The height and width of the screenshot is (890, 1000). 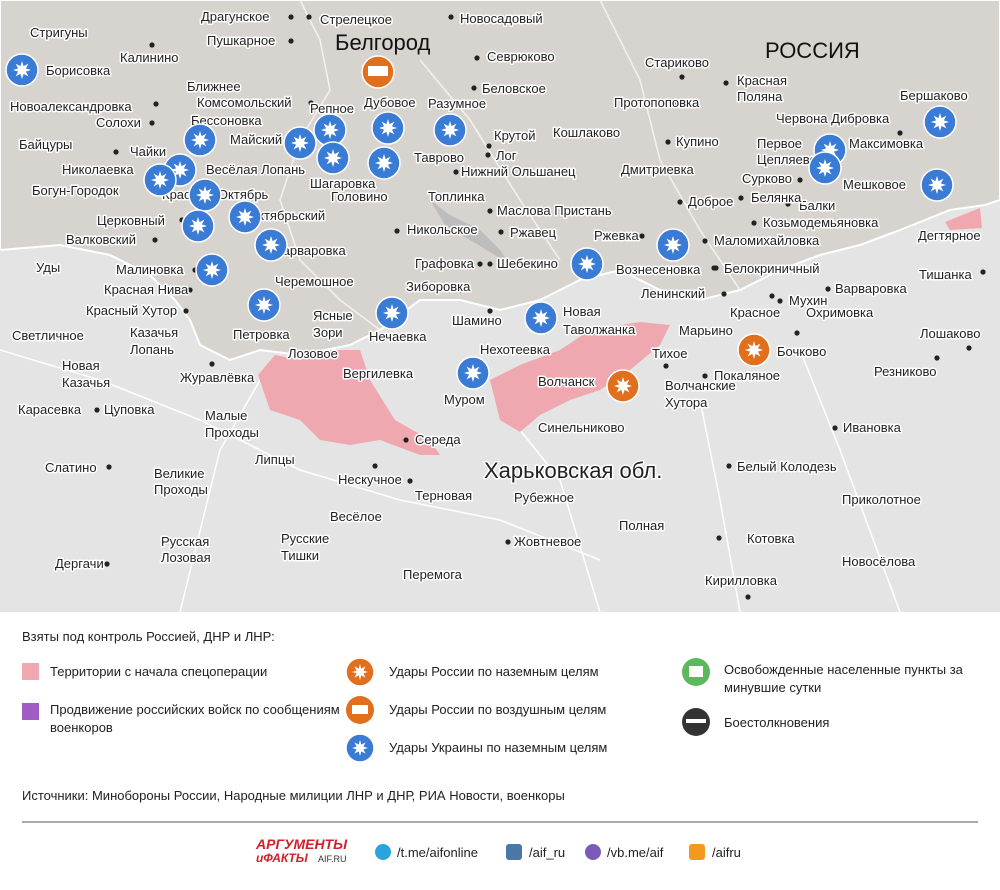 What do you see at coordinates (767, 178) in the screenshot?
I see `place-label: Сурково` at bounding box center [767, 178].